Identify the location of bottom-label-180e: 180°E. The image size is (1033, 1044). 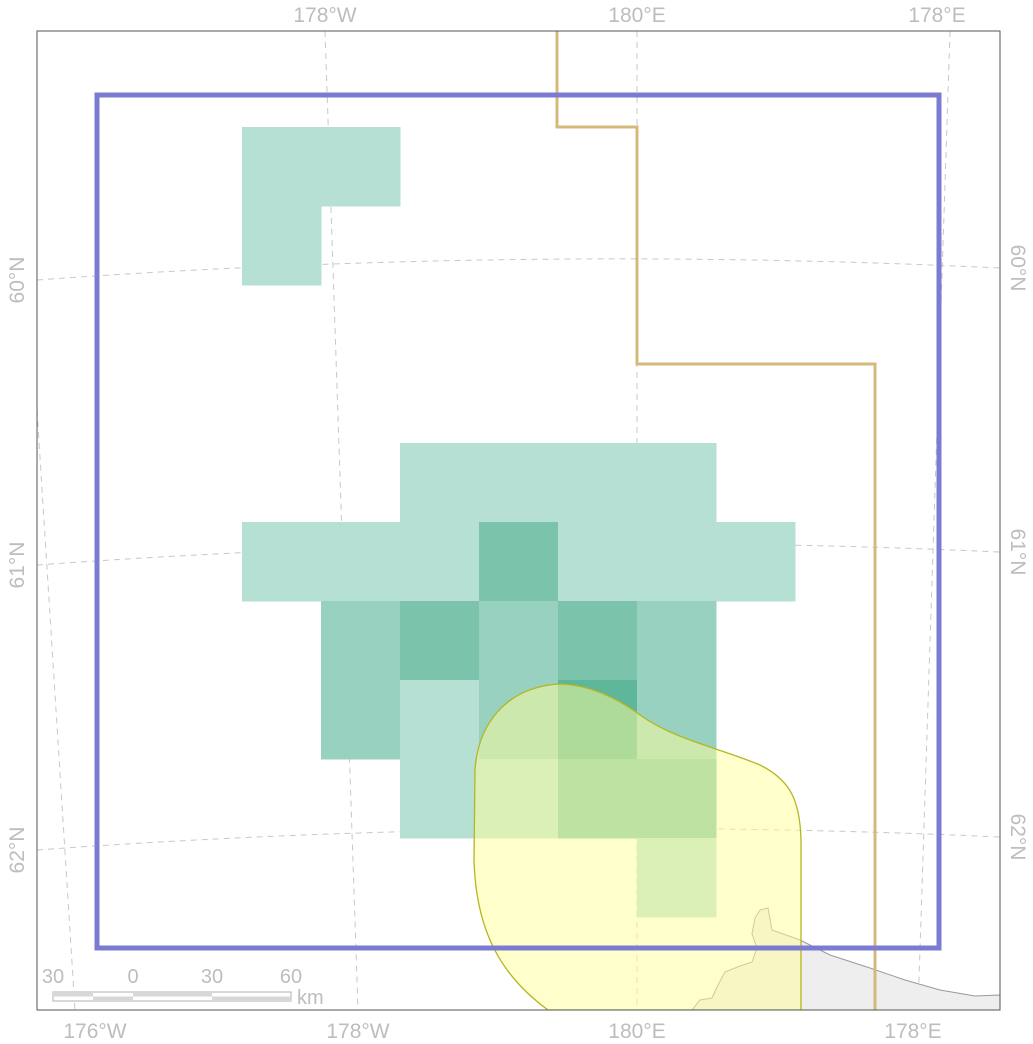
(636, 1031).